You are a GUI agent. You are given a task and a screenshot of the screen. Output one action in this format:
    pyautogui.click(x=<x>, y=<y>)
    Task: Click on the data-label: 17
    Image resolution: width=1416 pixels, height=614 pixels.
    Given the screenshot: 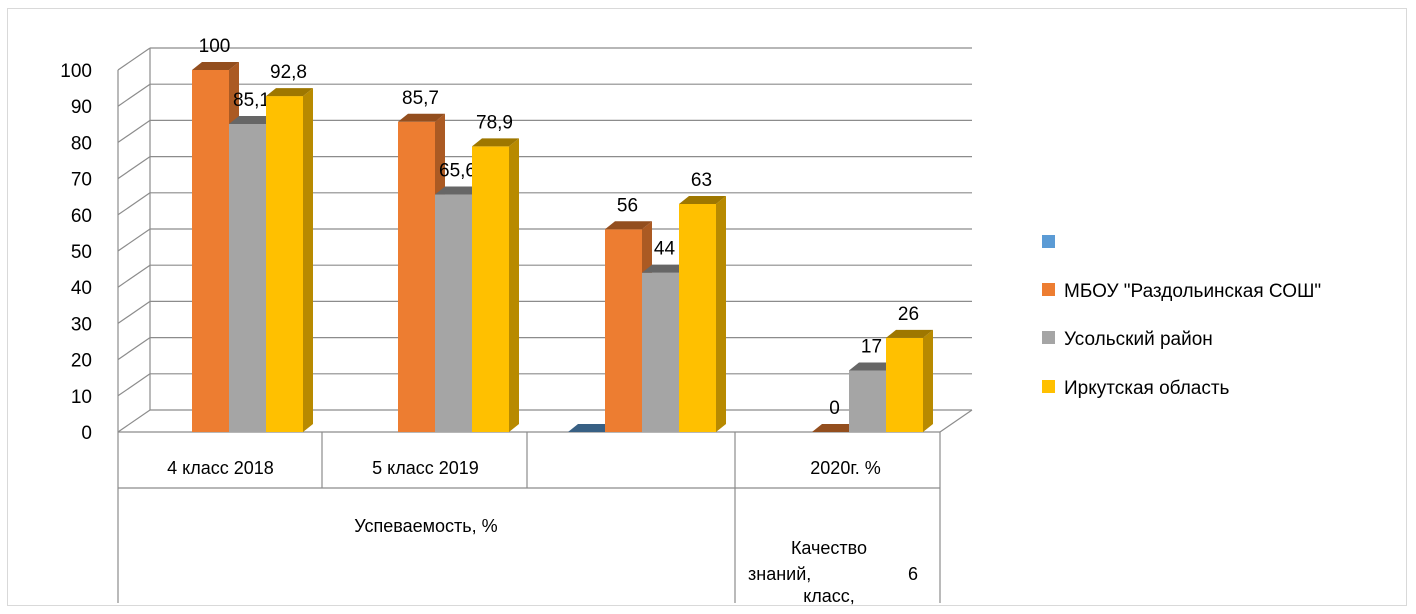 What is the action you would take?
    pyautogui.click(x=871, y=346)
    